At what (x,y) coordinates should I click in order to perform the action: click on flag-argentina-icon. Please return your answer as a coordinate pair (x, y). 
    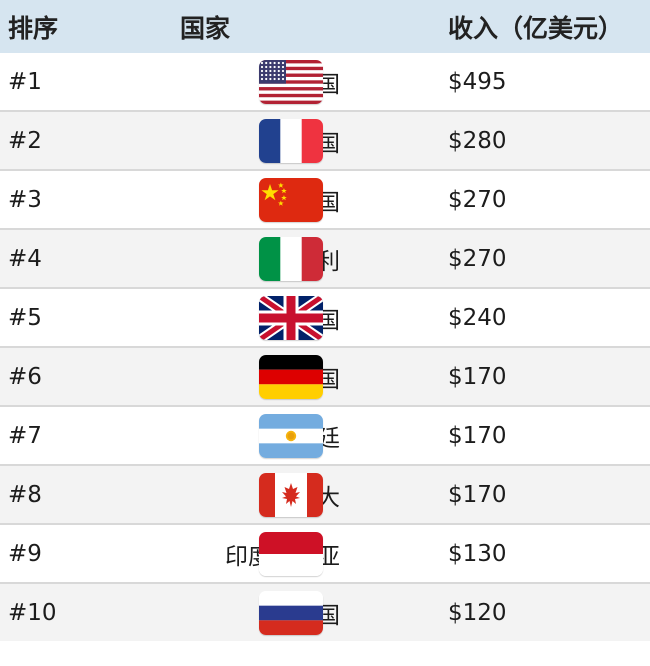
    Looking at the image, I should click on (291, 435).